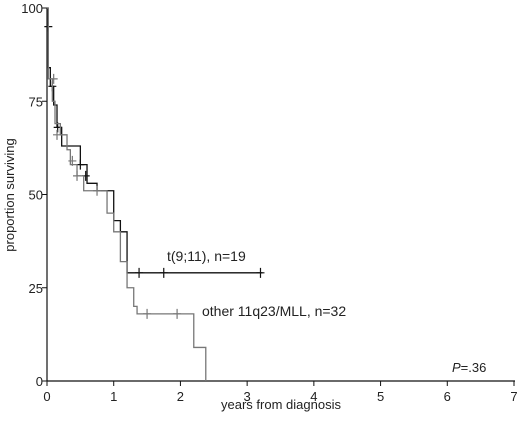 This screenshot has width=520, height=438. I want to click on x-tick-label-2: 2, so click(180, 396).